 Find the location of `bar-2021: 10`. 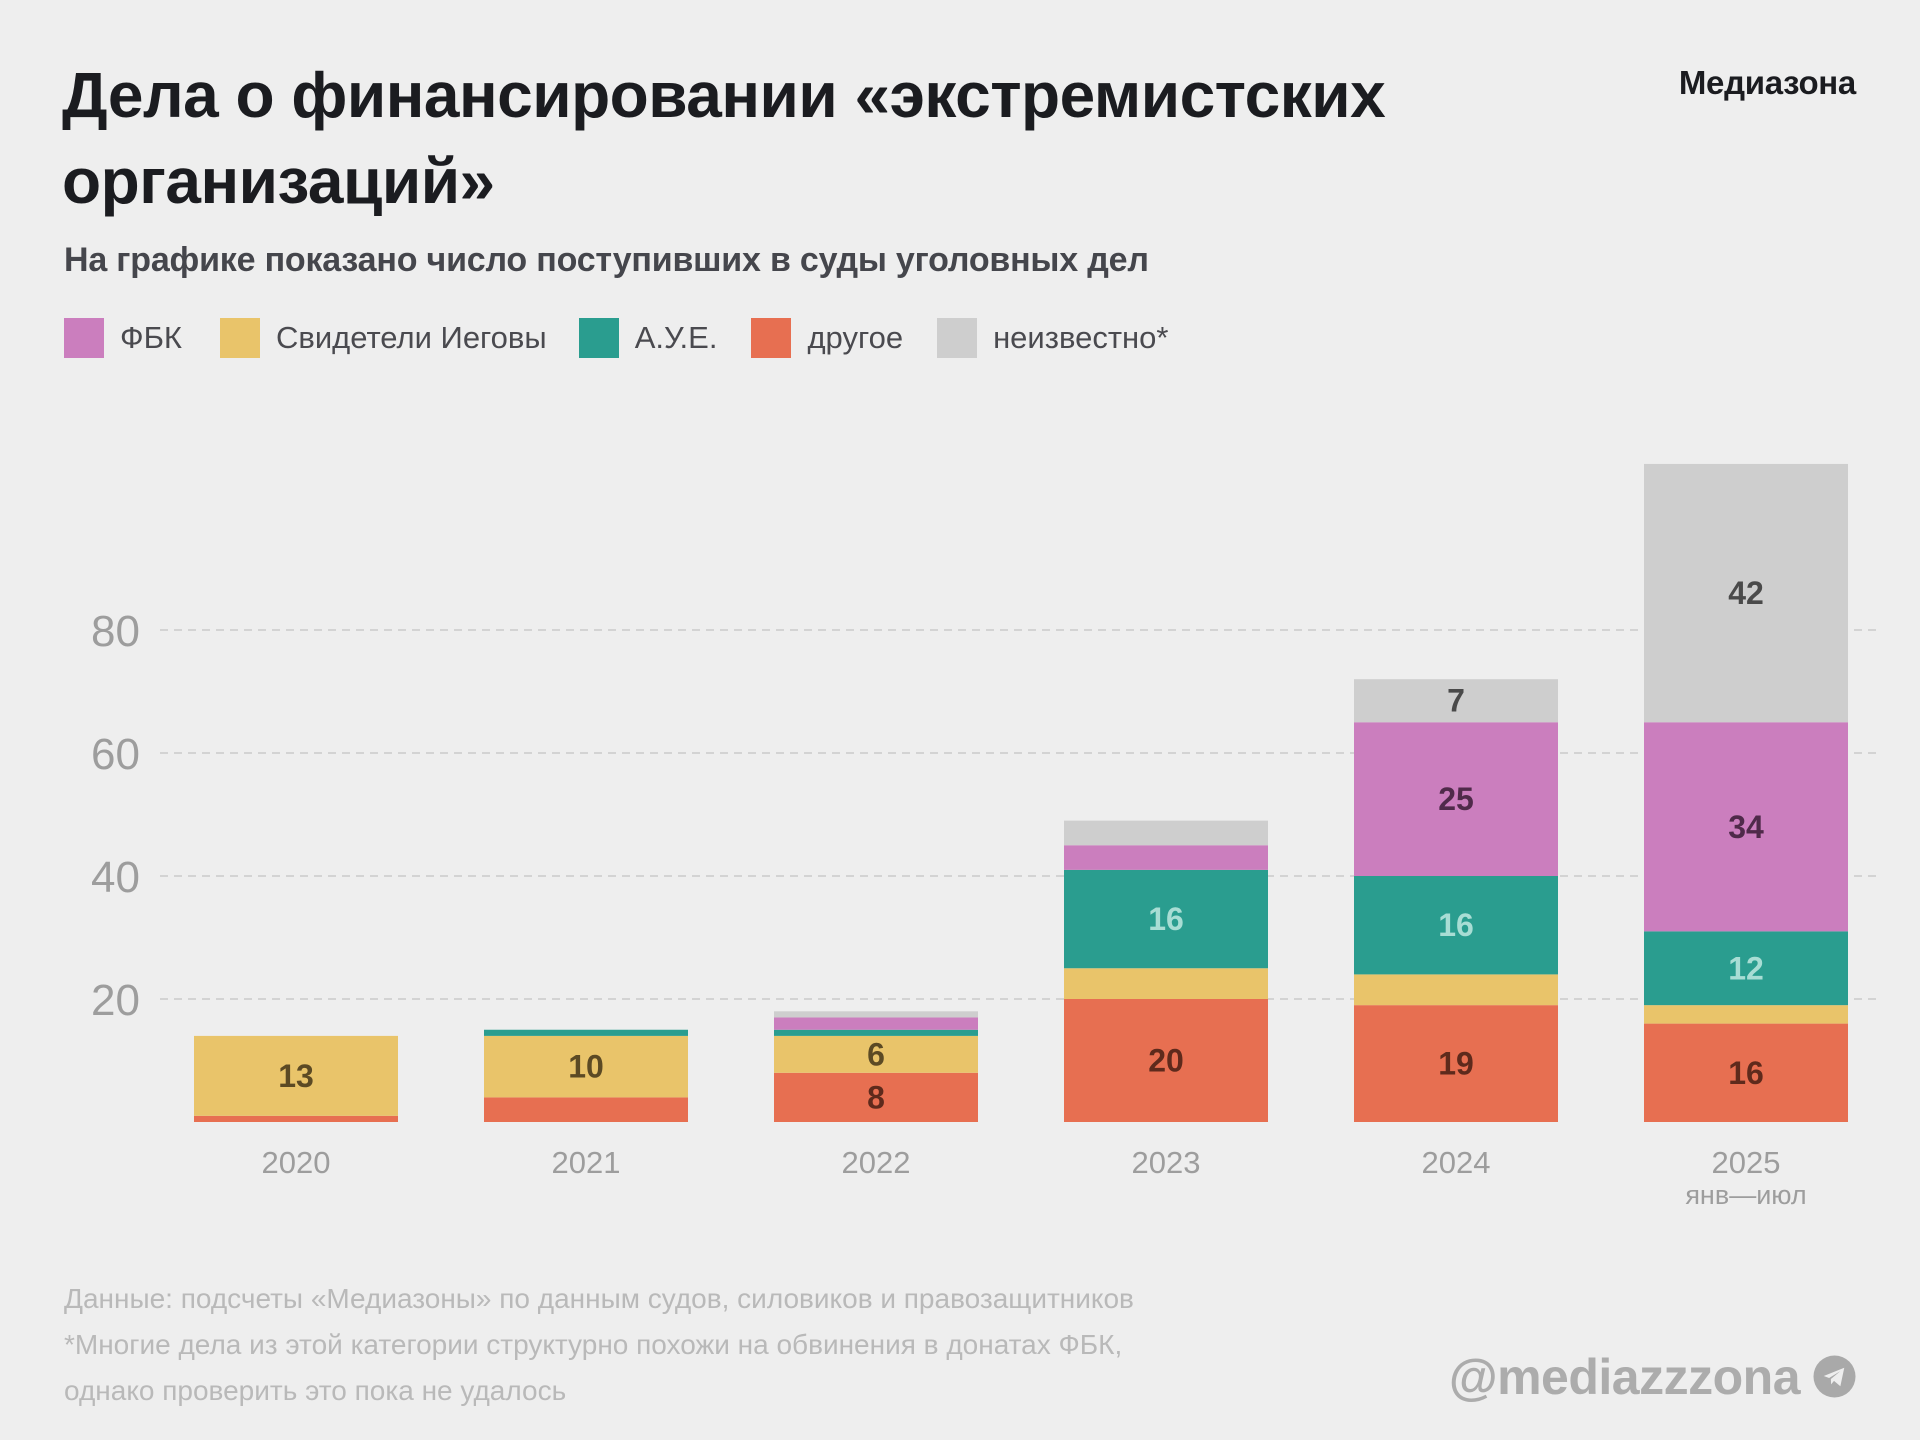

bar-2021: 10 is located at coordinates (586, 1075).